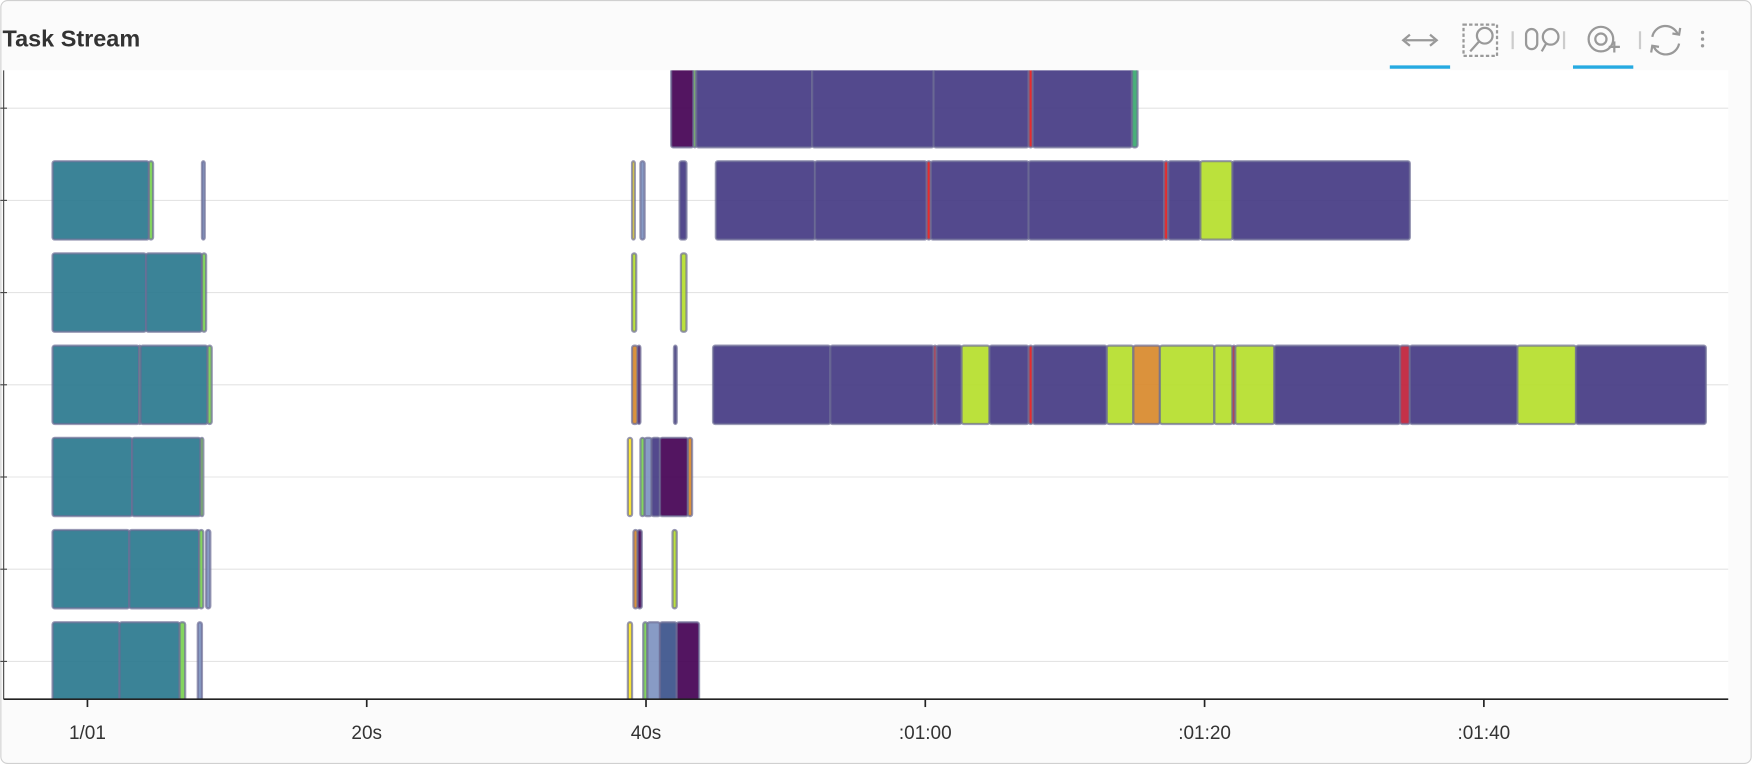 The width and height of the screenshot is (1752, 764). What do you see at coordinates (1204, 733) in the screenshot?
I see `x-tick-label: :01:20` at bounding box center [1204, 733].